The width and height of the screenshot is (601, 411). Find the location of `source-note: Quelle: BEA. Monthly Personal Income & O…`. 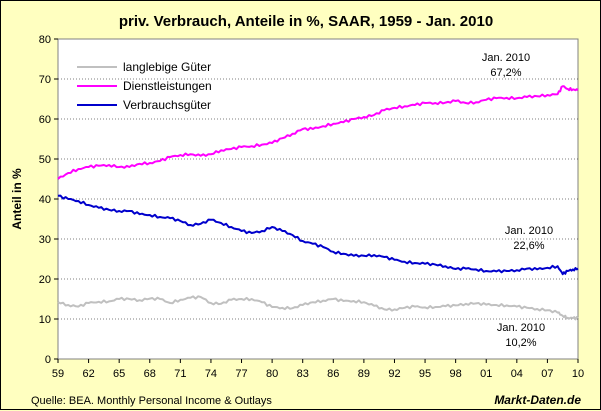

source-note: Quelle: BEA. Monthly Personal Income & O… is located at coordinates (151, 401).